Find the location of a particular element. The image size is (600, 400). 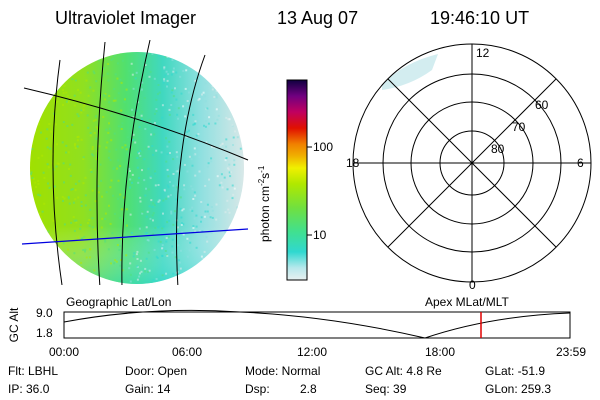

lat-label-70: 70 is located at coordinates (519, 127).